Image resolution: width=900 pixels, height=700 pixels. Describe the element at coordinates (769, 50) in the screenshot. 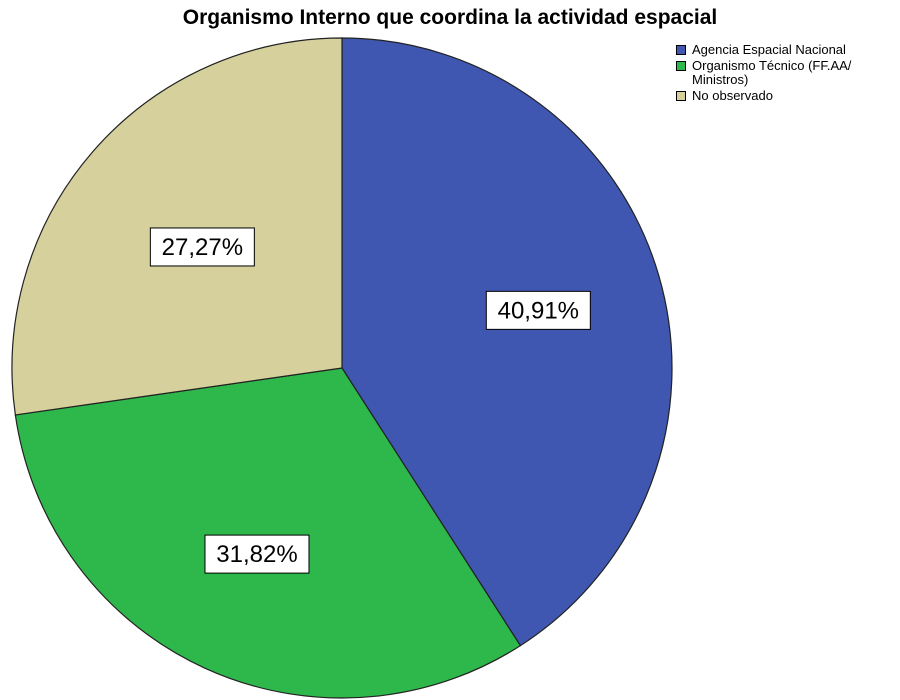

I see `legend-label: Agencia Espacial Nacional` at that location.